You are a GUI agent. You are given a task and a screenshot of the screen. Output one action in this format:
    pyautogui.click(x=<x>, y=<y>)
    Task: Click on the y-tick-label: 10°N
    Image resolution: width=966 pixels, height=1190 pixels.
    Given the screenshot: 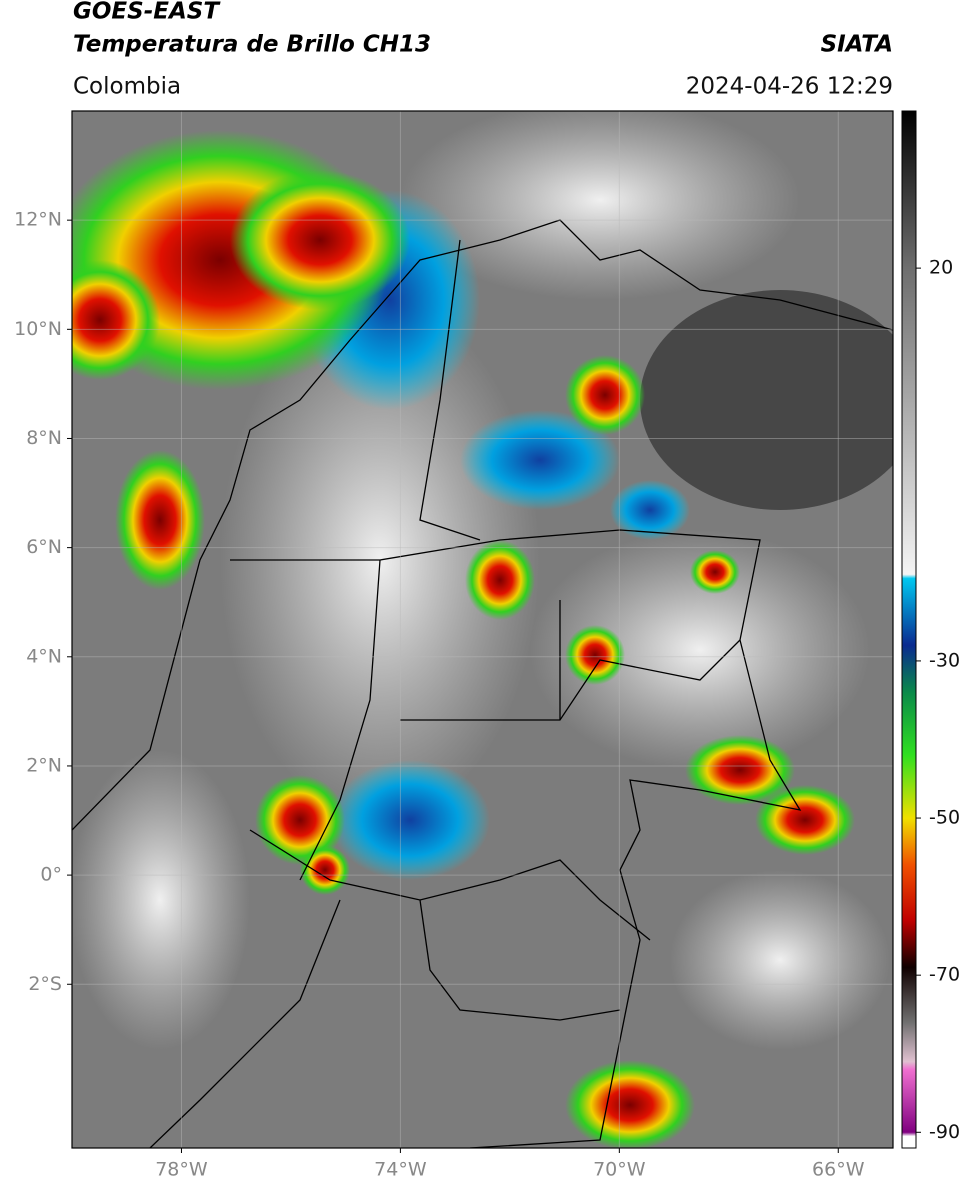 What is the action you would take?
    pyautogui.click(x=38, y=329)
    